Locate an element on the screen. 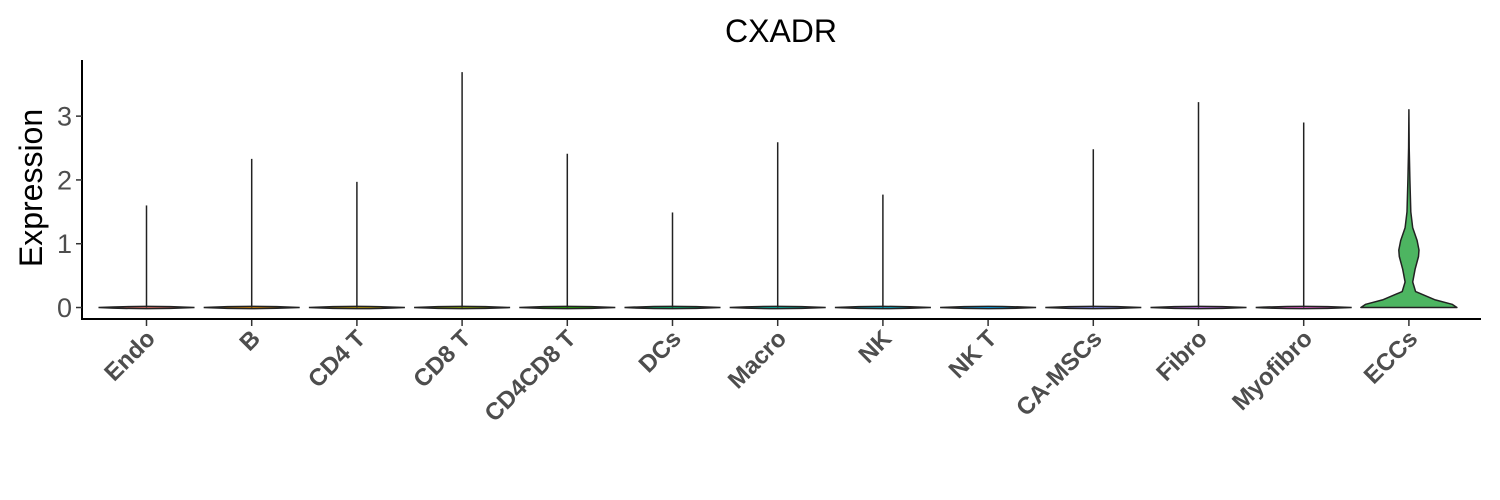  x-tick-label-dcs: DCs is located at coordinates (660, 351).